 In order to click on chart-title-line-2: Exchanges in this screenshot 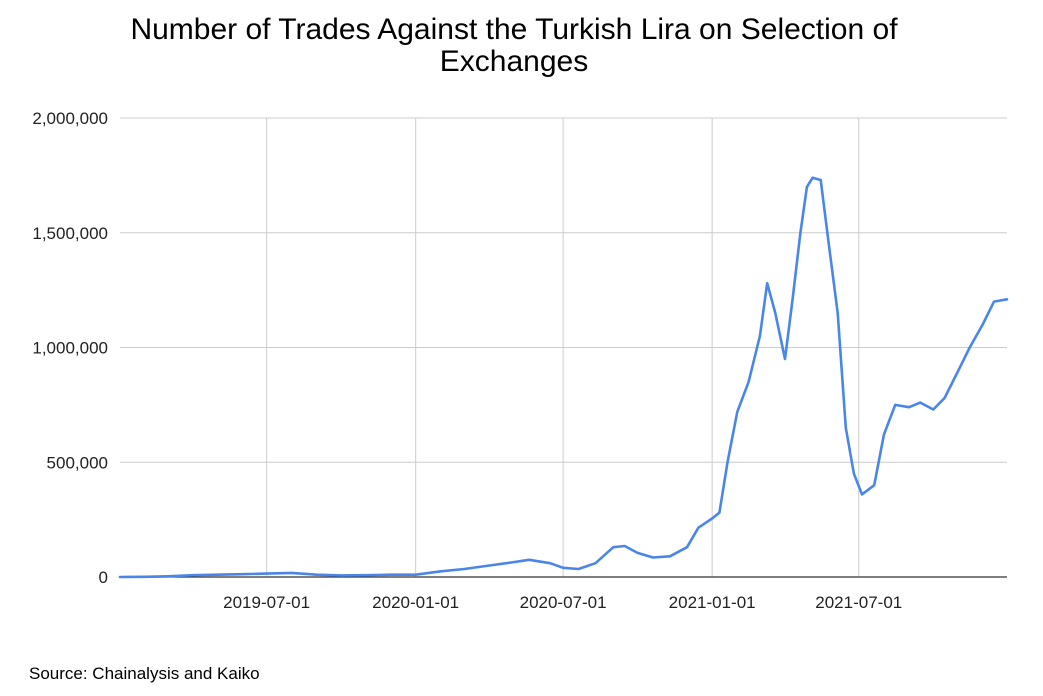, I will do `click(514, 61)`.